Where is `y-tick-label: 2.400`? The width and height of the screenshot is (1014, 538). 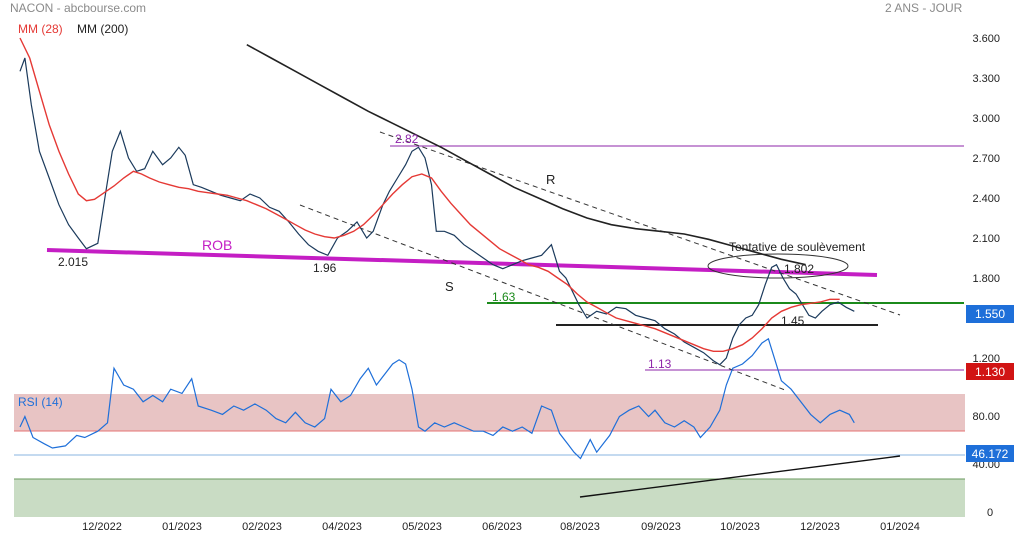 y-tick-label: 2.400 is located at coordinates (986, 199).